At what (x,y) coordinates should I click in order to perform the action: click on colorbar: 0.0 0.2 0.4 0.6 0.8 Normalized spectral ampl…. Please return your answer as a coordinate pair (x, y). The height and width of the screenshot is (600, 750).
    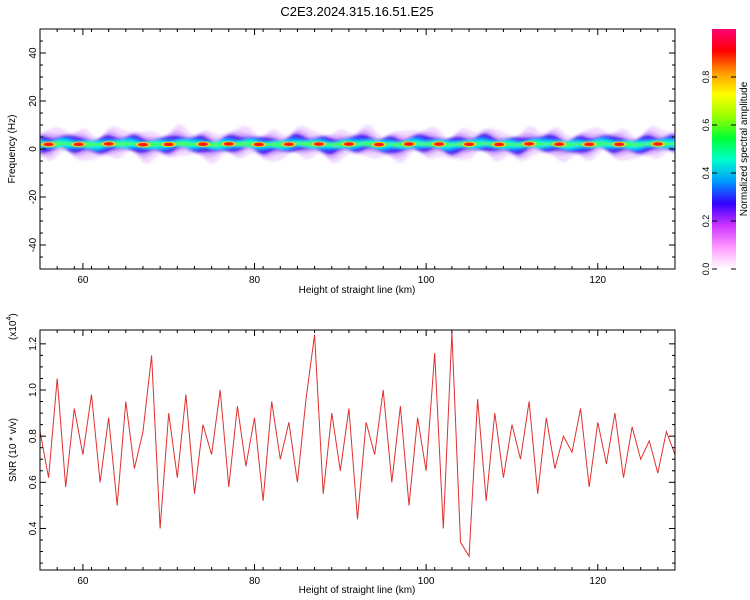
    Looking at the image, I should click on (725, 152).